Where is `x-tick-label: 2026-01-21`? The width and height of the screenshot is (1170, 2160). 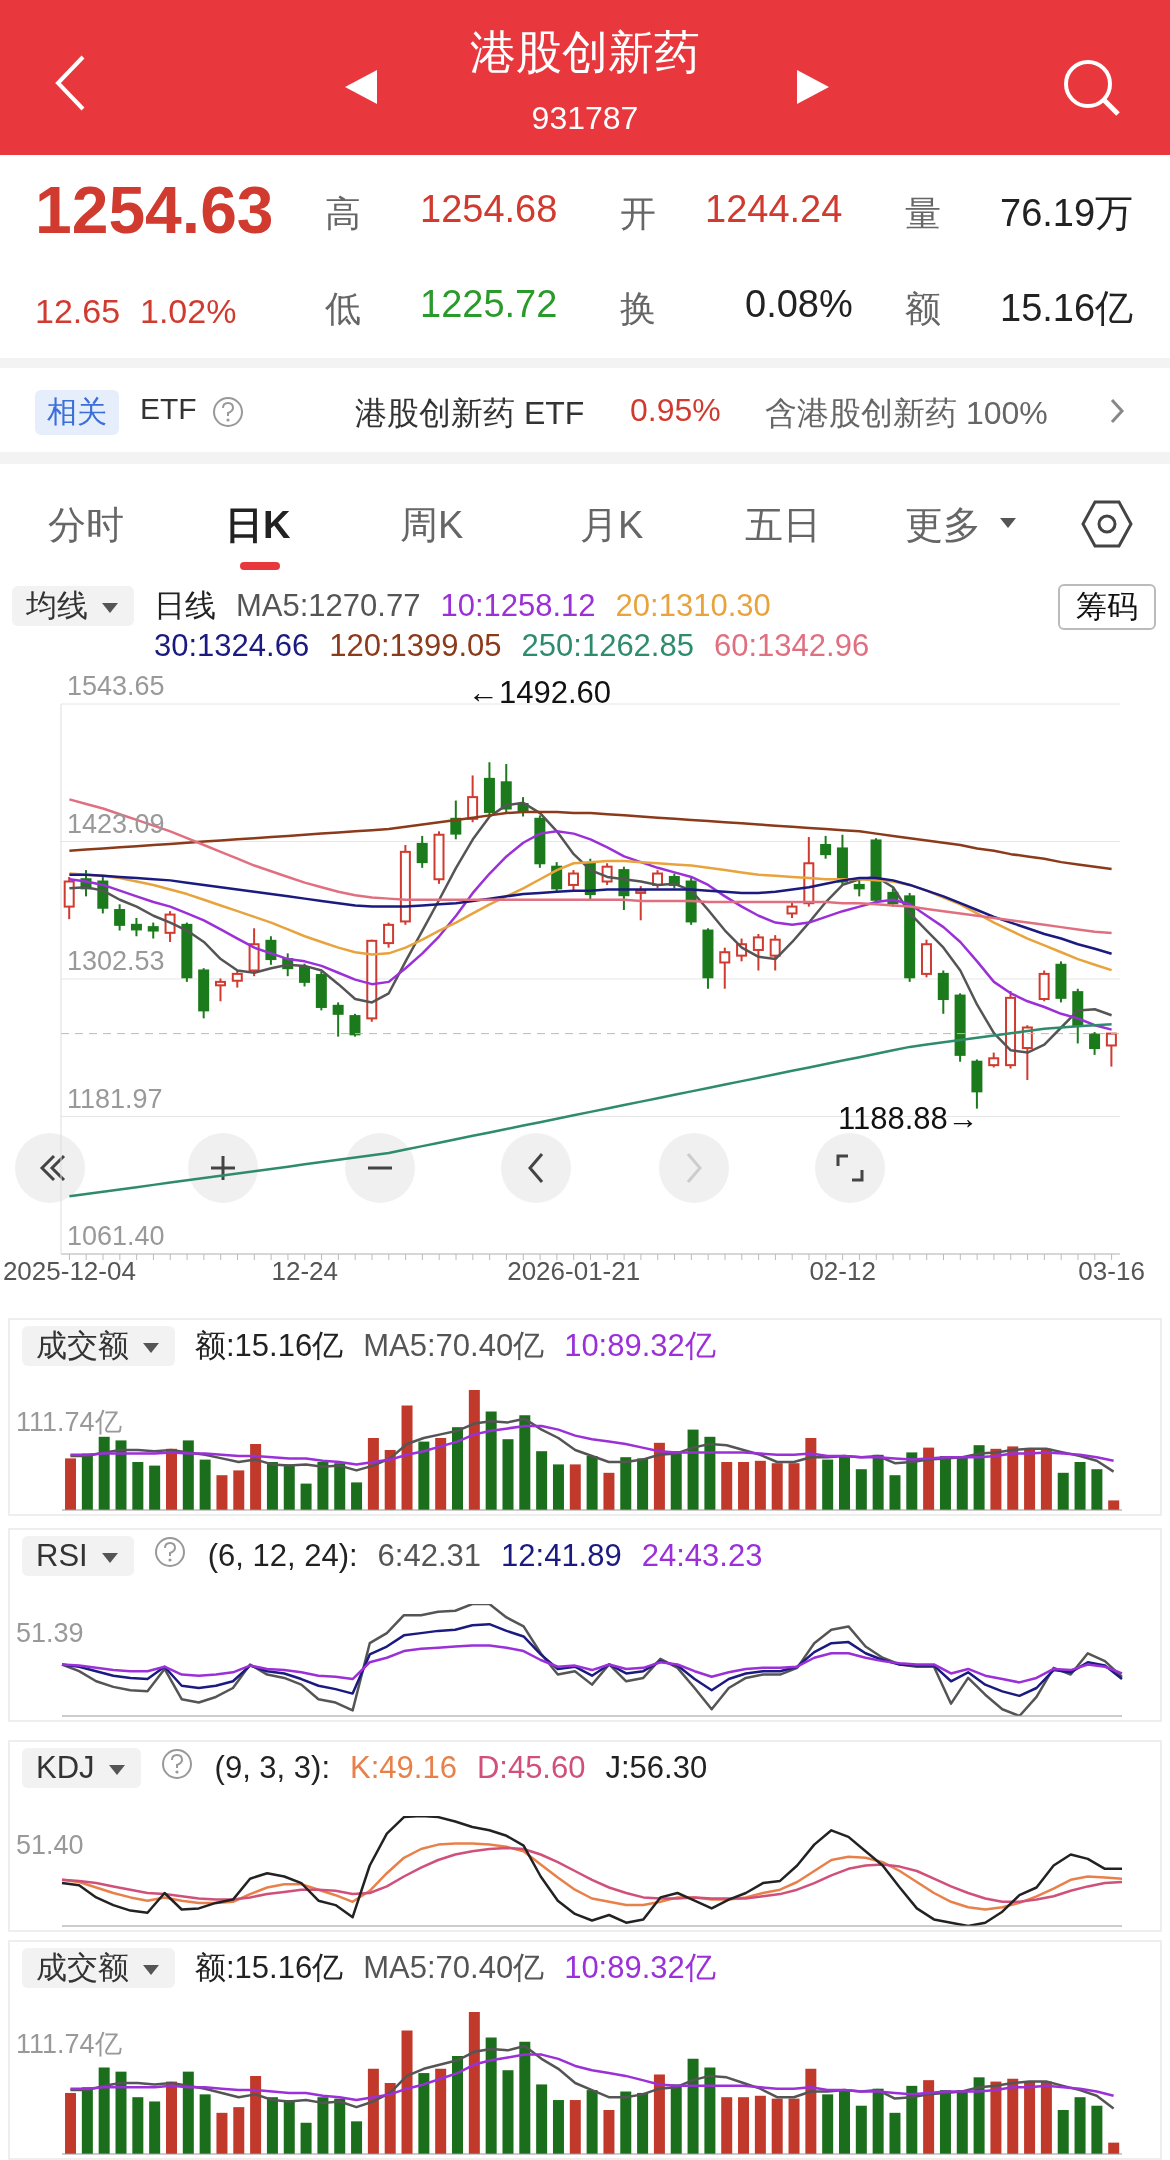 x-tick-label: 2026-01-21 is located at coordinates (574, 1271).